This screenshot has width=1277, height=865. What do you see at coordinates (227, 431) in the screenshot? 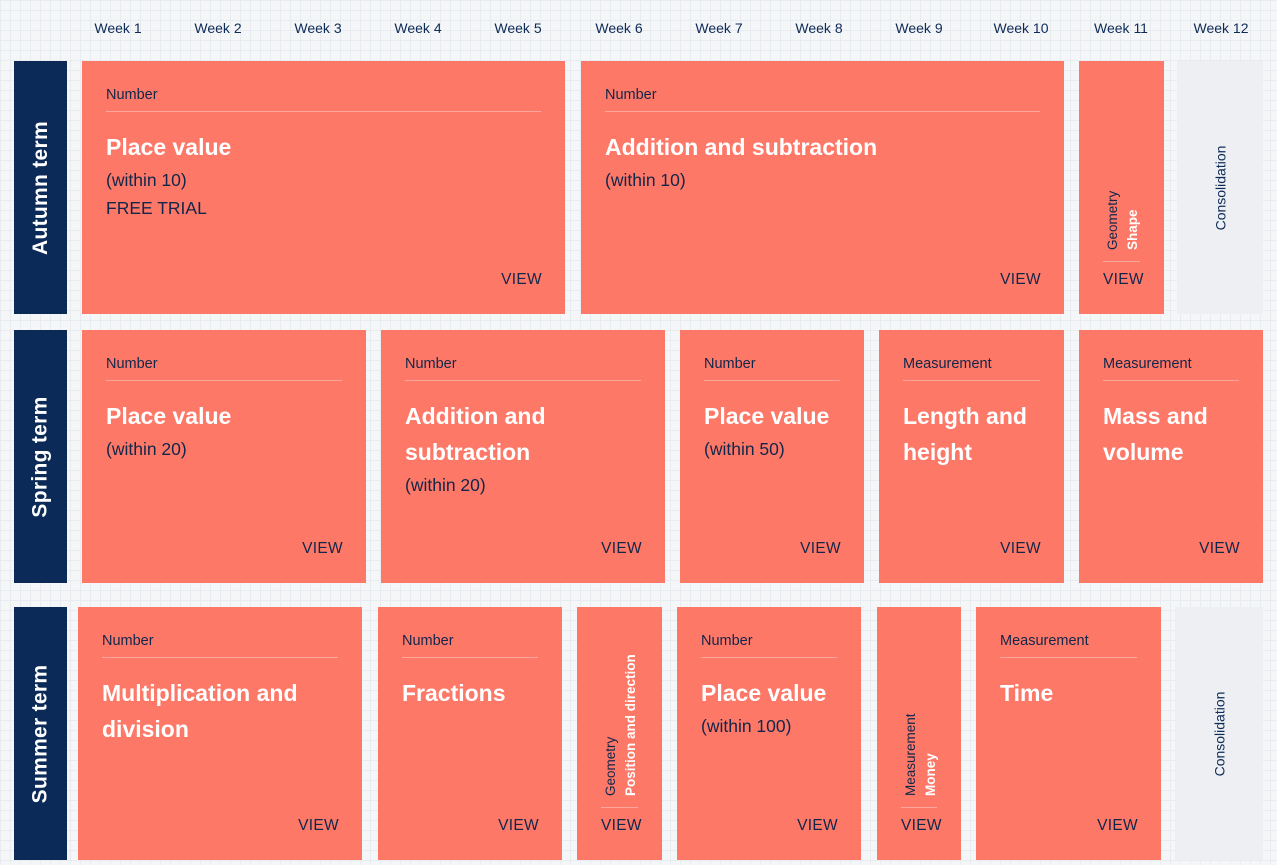
I see `card-title: Place value (within 20)` at bounding box center [227, 431].